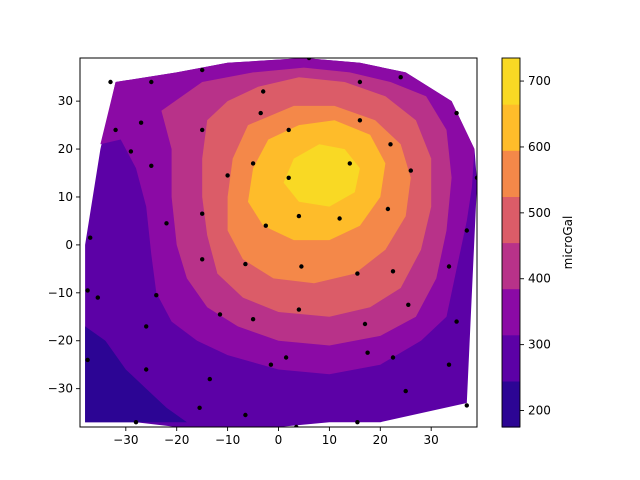 This screenshot has height=480, width=640. What do you see at coordinates (60, 293) in the screenshot?
I see `y-tick-label: −10` at bounding box center [60, 293].